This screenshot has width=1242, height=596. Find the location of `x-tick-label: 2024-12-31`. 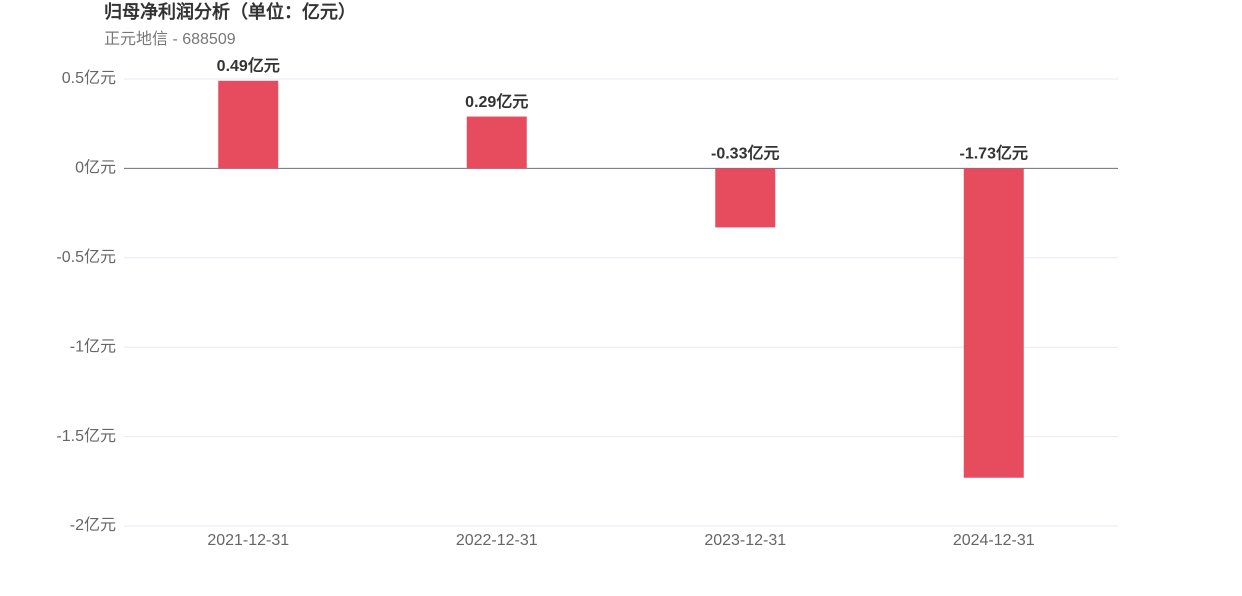

x-tick-label: 2024-12-31 is located at coordinates (994, 540).